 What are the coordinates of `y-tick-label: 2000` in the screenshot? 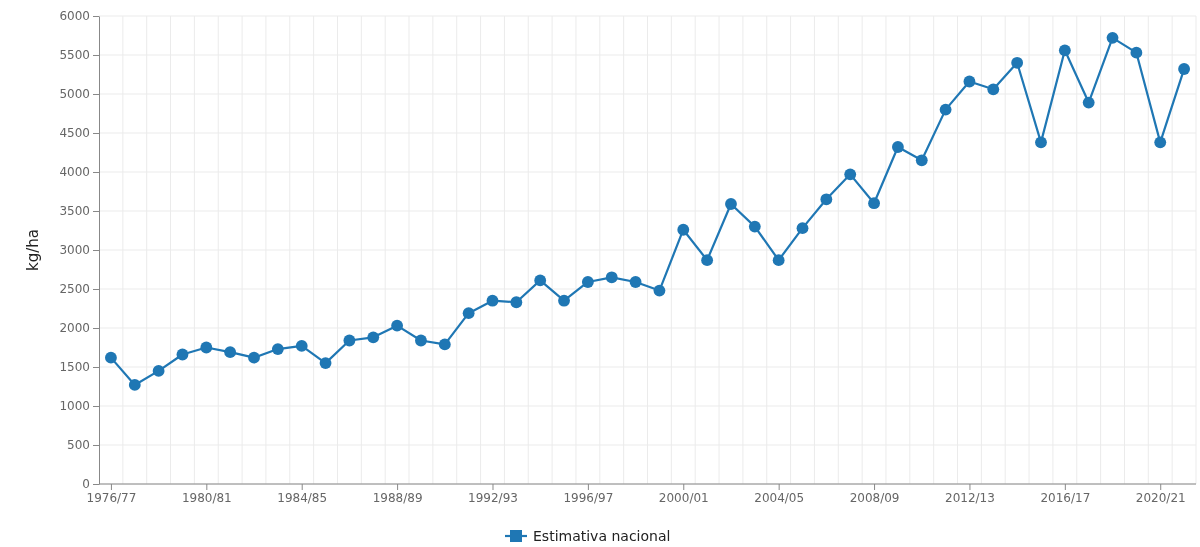 It's located at (74, 328).